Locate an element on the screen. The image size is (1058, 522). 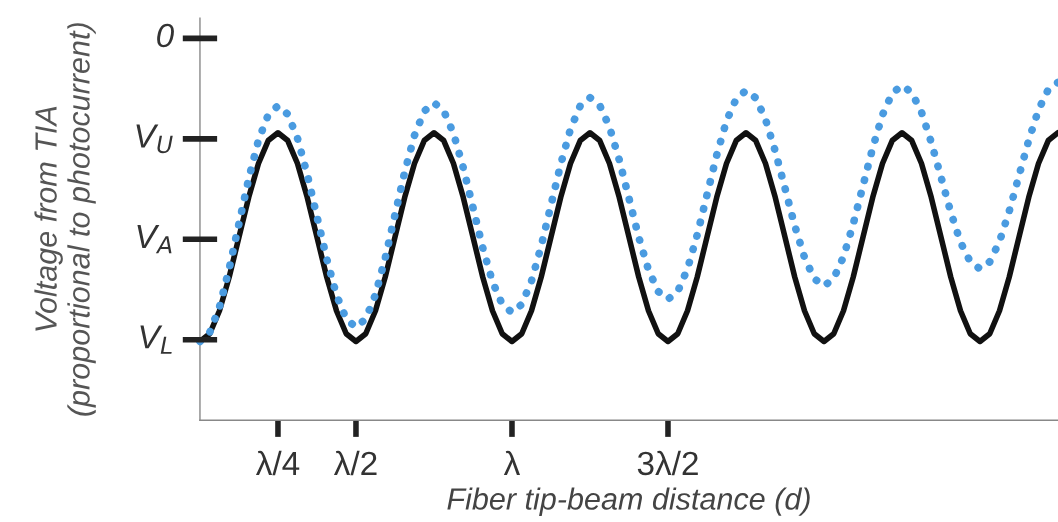
x-tick-label: λ is located at coordinates (512, 462).